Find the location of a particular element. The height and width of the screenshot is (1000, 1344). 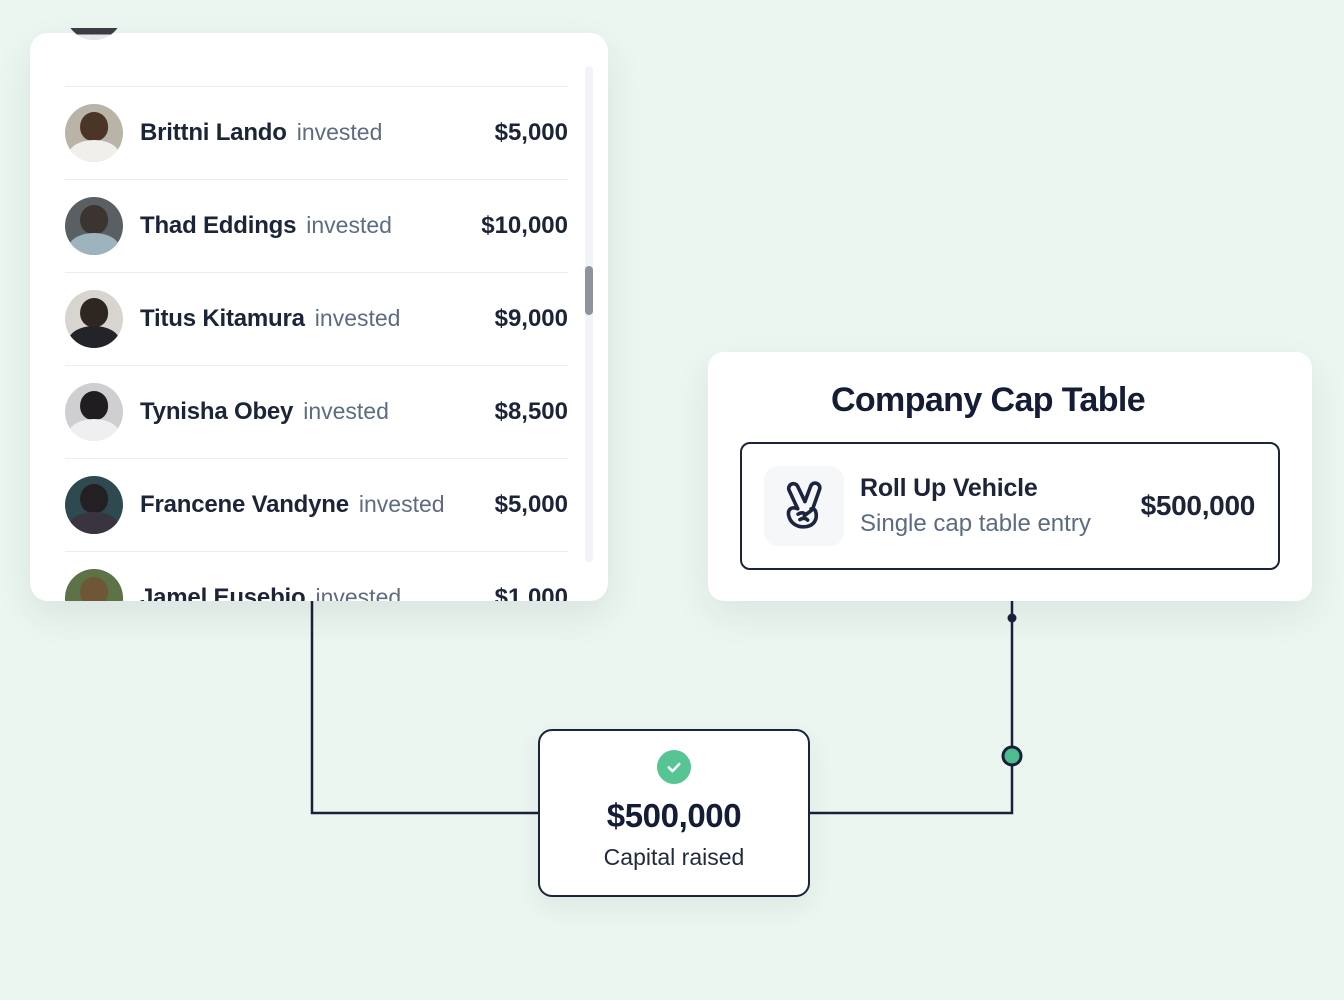

cap-table-title: Company Cap Table is located at coordinates (988, 400).